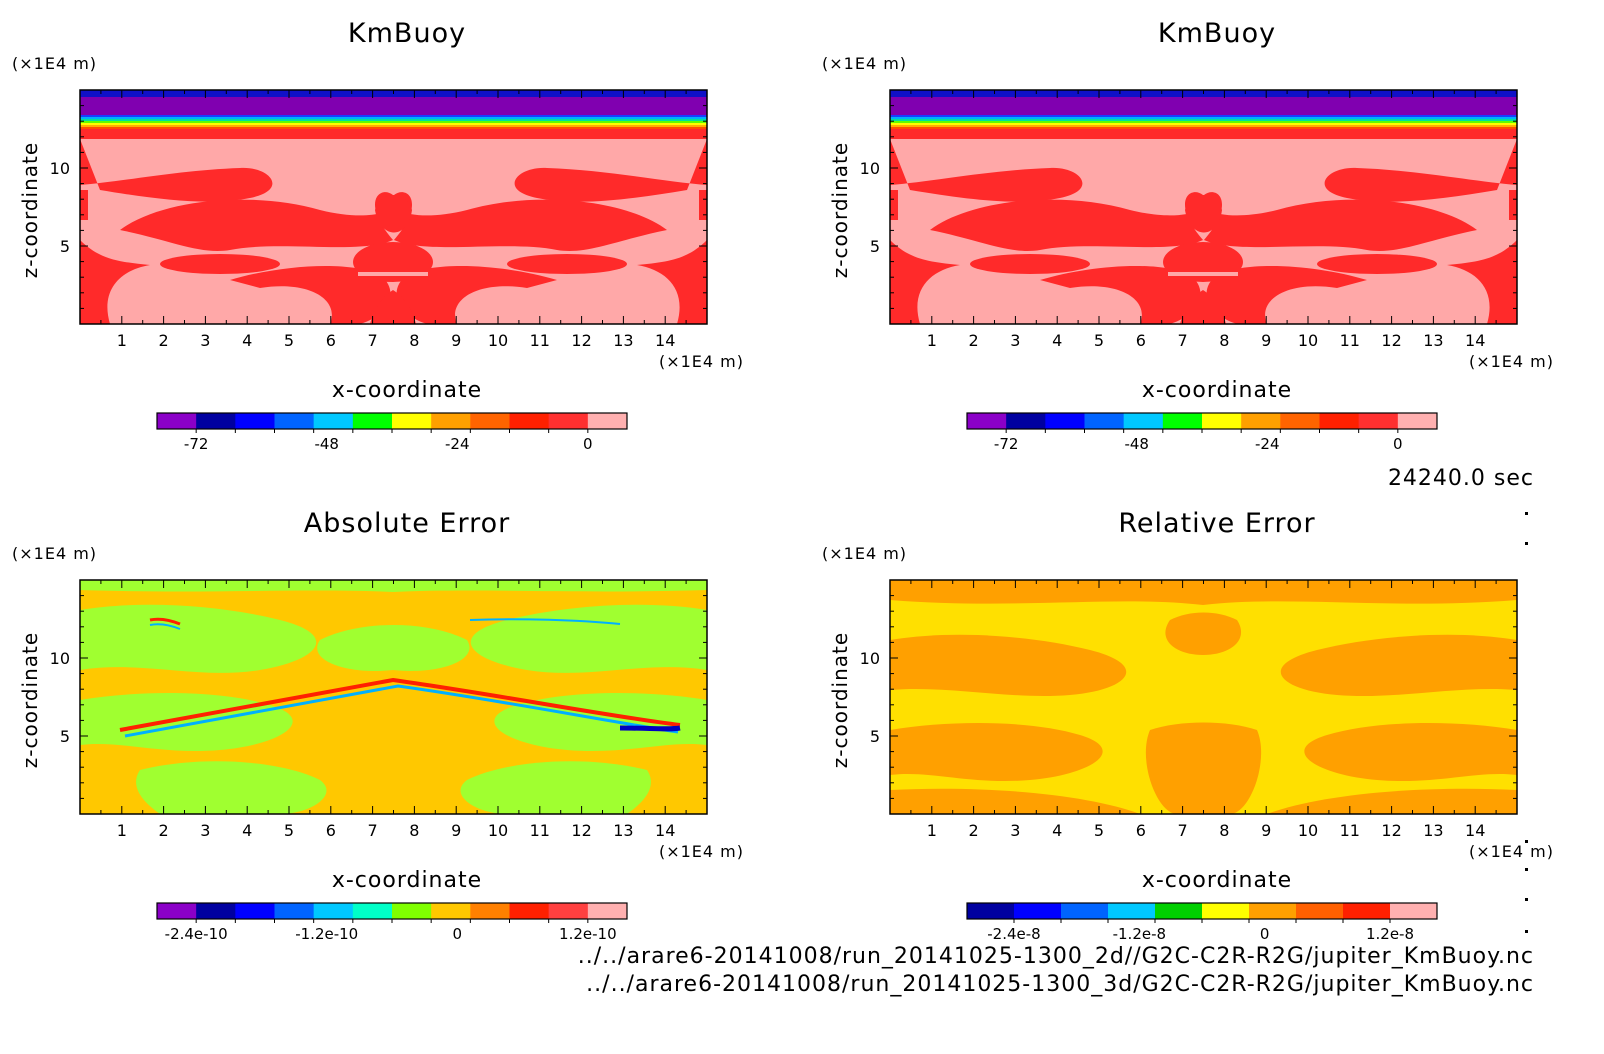  What do you see at coordinates (164, 340) in the screenshot?
I see `x-tick-label: 2` at bounding box center [164, 340].